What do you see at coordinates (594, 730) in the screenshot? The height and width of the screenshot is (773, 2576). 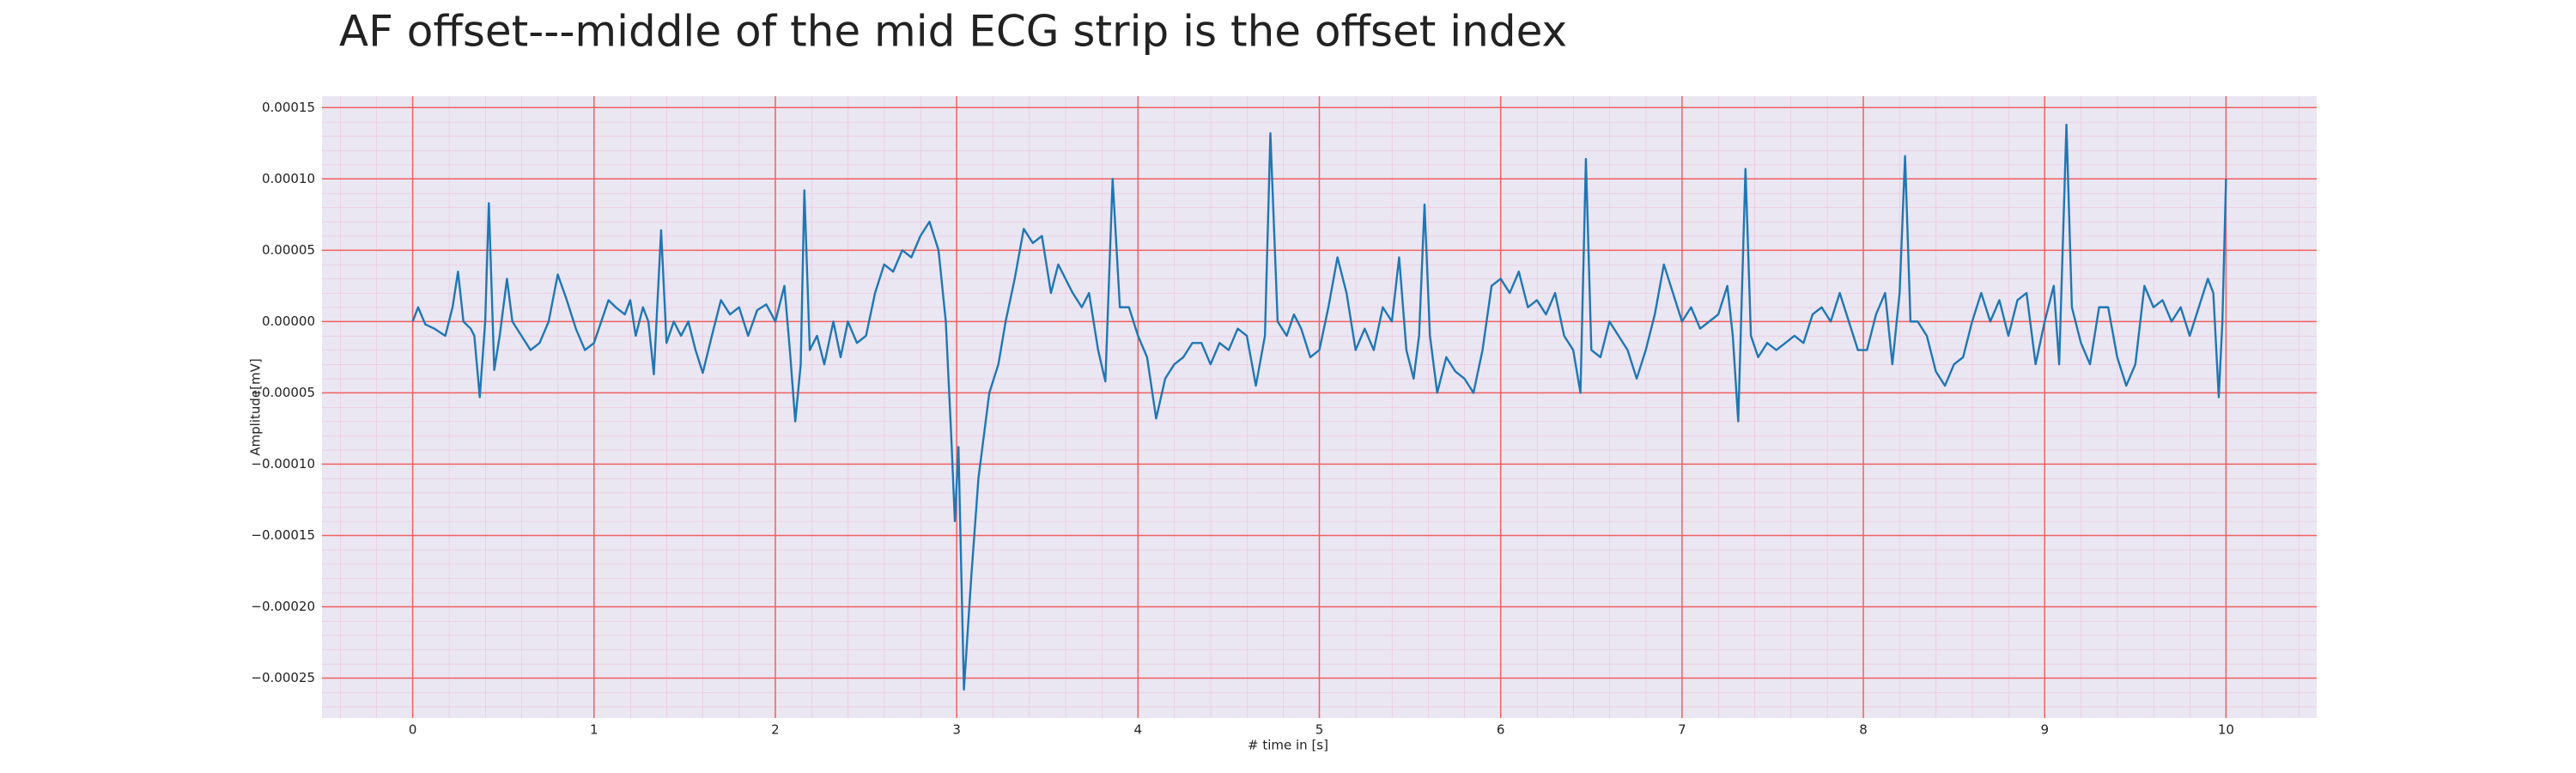 I see `x-tick-label: 1` at bounding box center [594, 730].